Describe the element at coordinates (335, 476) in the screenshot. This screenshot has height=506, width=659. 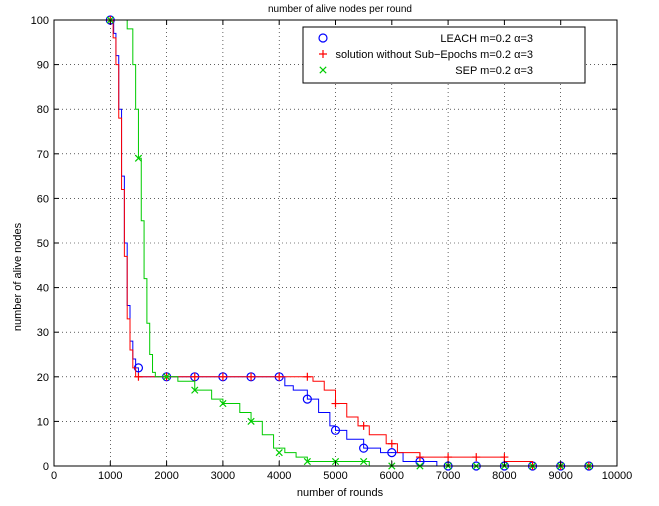
I see `x-tick-label: 5000` at that location.